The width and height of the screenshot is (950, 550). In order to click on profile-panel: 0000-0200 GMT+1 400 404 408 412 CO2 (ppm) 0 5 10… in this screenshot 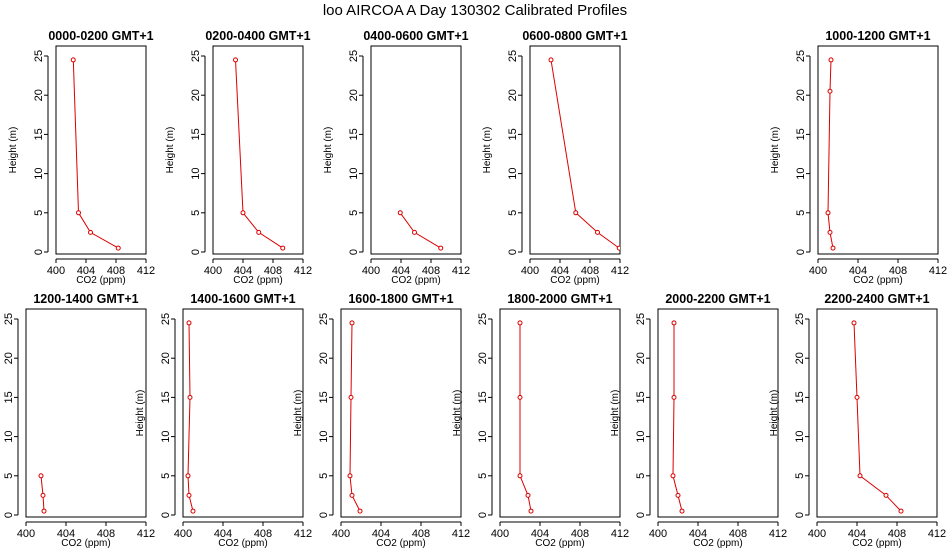, I will do `click(81, 157)`.